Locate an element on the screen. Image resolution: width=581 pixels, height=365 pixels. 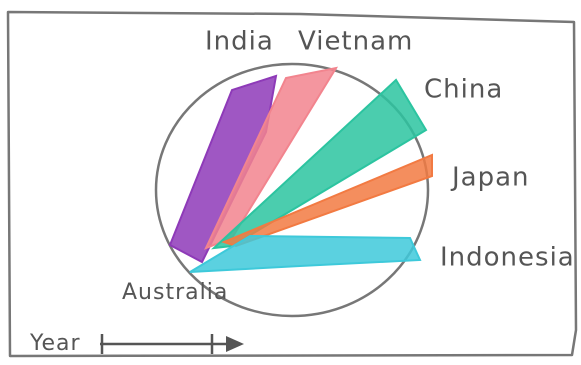
destination-label: India is located at coordinates (239, 42).